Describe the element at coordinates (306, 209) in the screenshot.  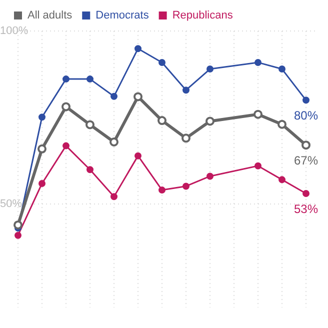
I see `annotation: 53%` at that location.